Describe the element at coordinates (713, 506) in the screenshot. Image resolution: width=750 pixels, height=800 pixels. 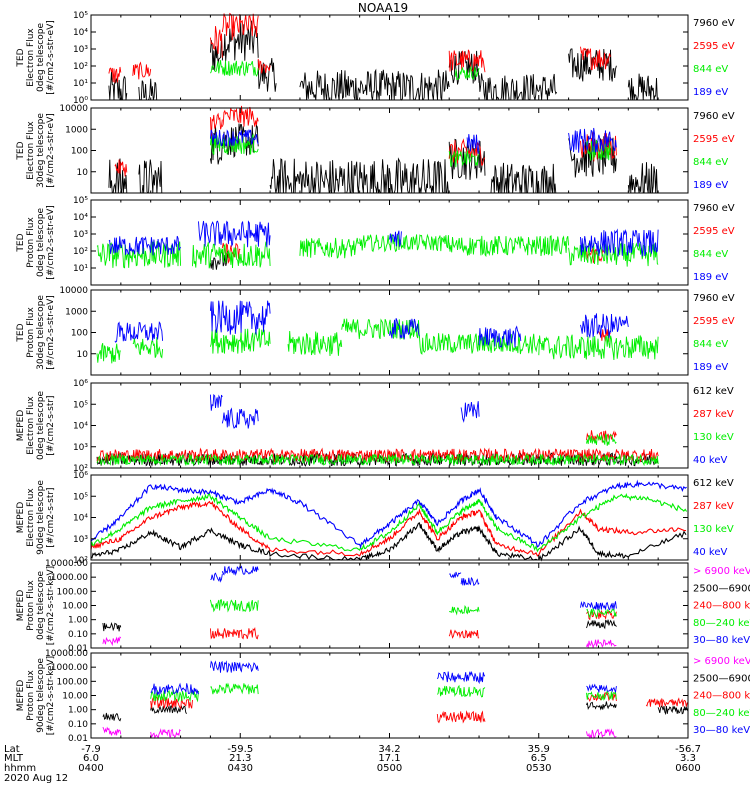
I see `legend-entry: 287 keV` at that location.